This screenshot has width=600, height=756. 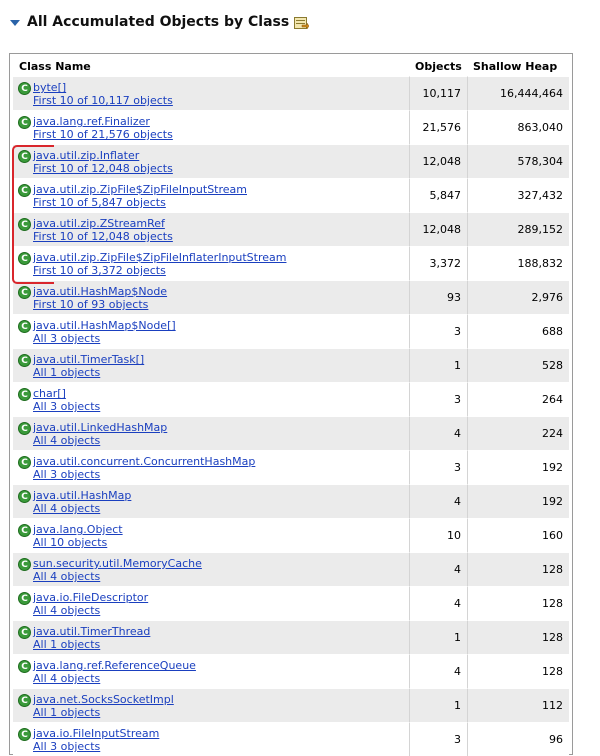 What do you see at coordinates (82, 495) in the screenshot?
I see `class-name-link: java.util.HashMap` at bounding box center [82, 495].